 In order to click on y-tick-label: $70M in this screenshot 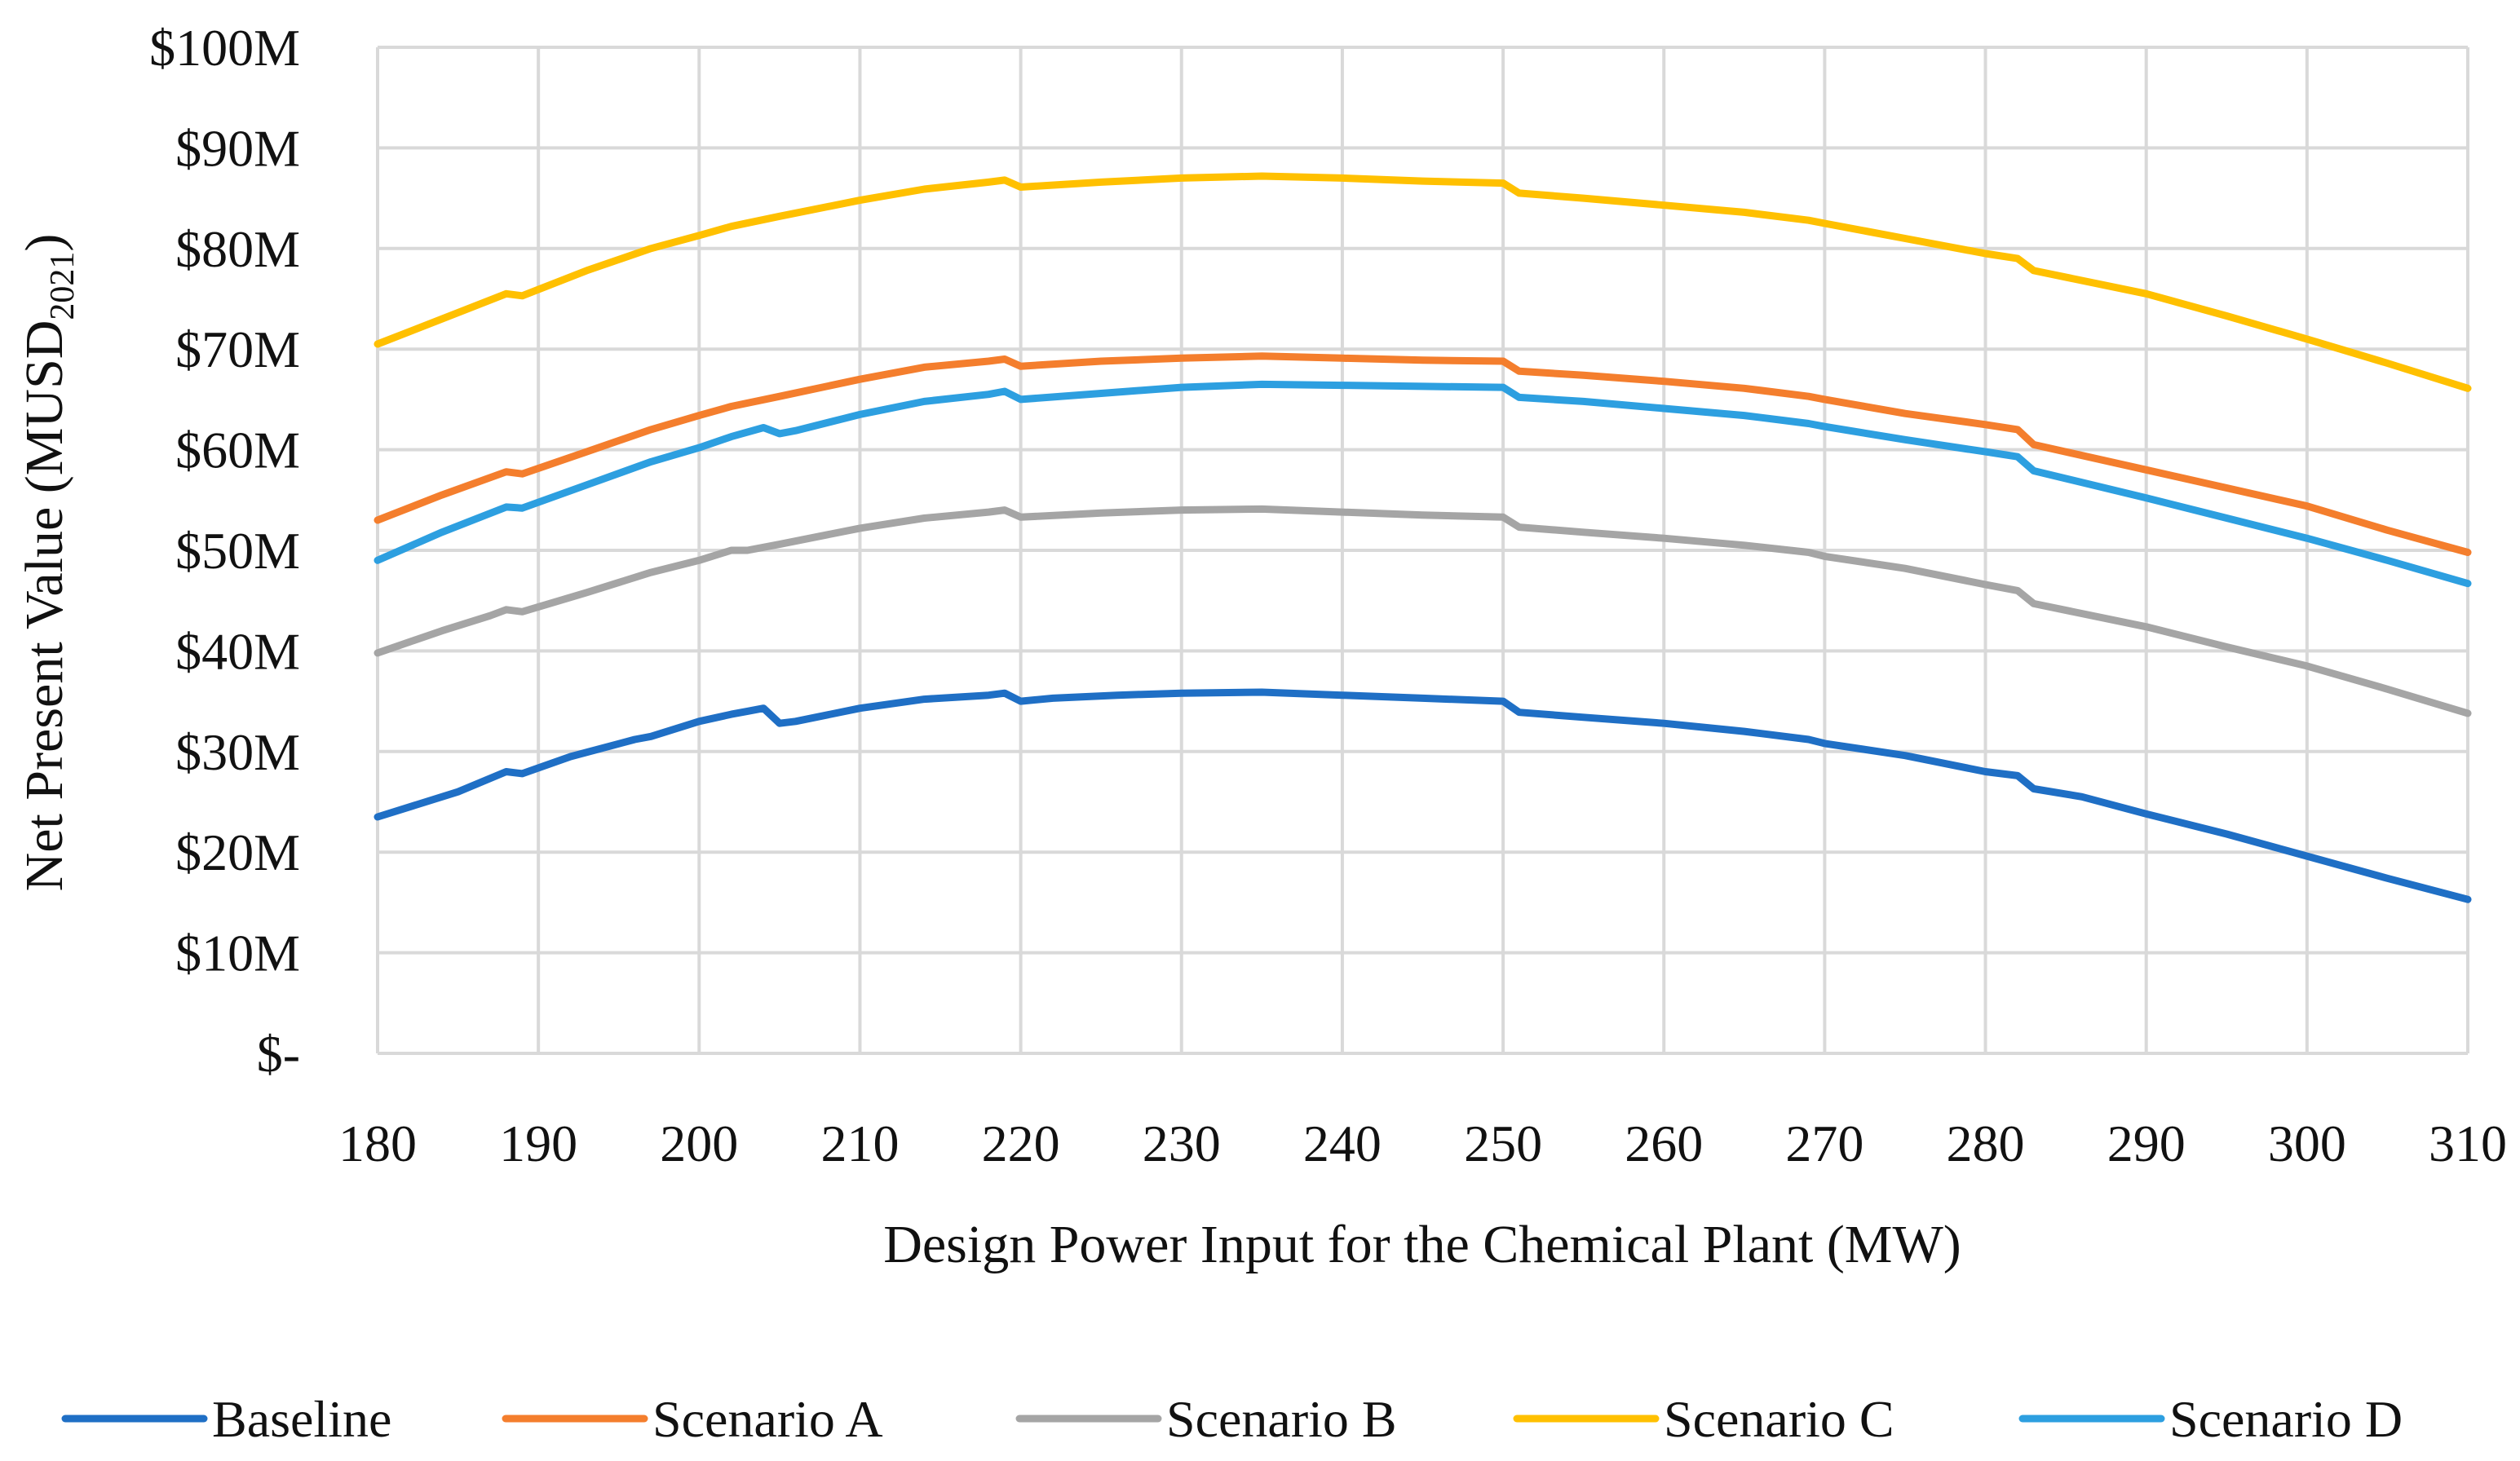, I will do `click(238, 349)`.